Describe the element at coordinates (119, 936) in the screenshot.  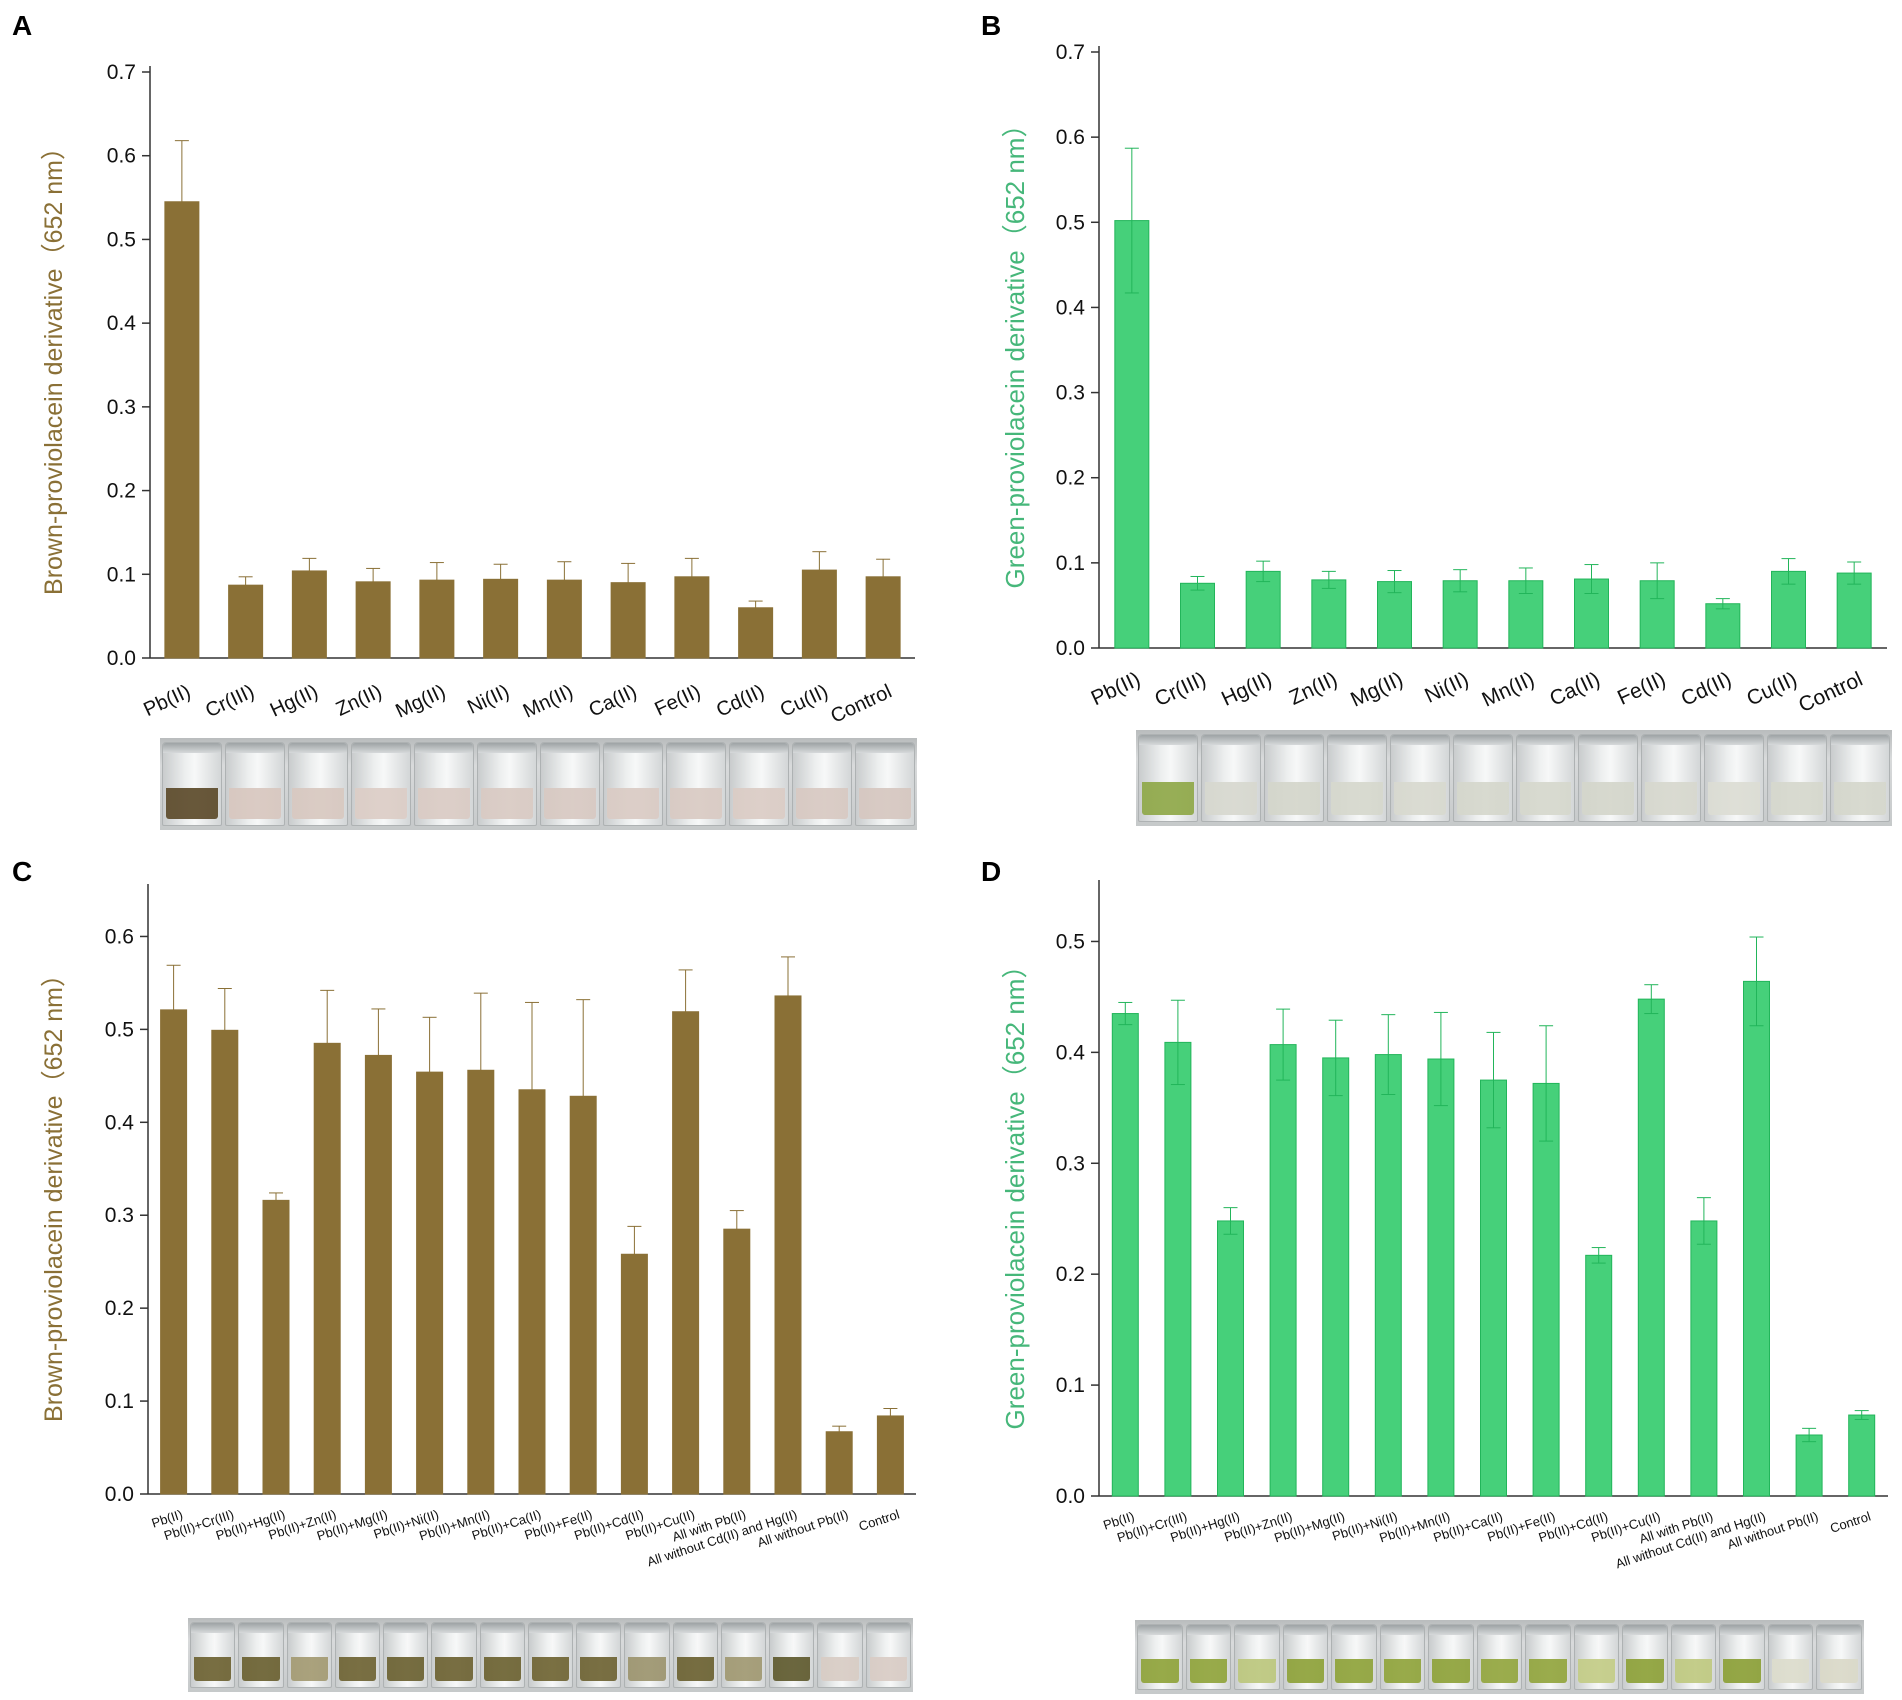
I see `y-tick-label: 0.6` at that location.